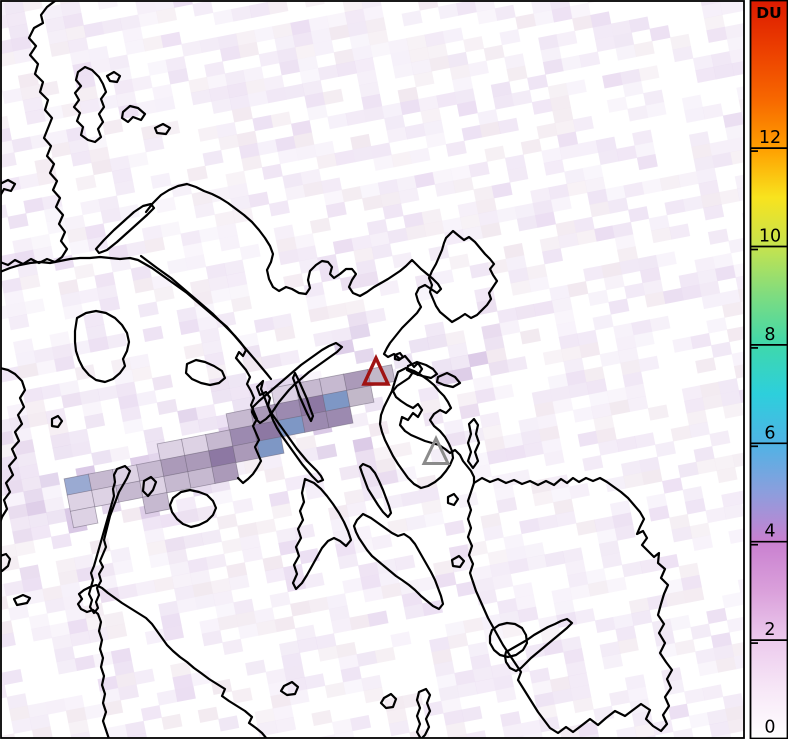  Describe the element at coordinates (473, 443) in the screenshot. I see `coastline-thin-islet-east` at that location.